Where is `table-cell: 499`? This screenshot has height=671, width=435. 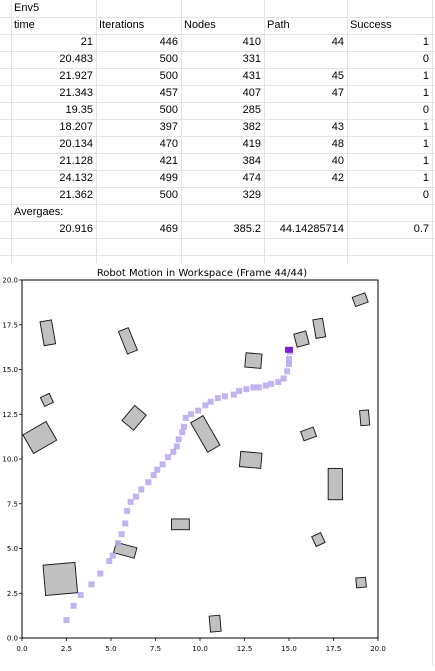 table-cell: 499 is located at coordinates (168, 178).